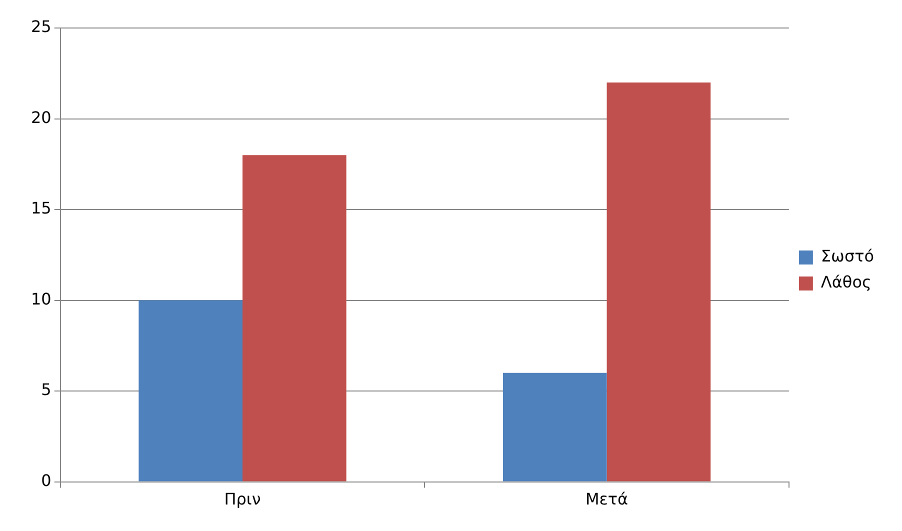 The height and width of the screenshot is (531, 902). Describe the element at coordinates (41, 208) in the screenshot. I see `y-tick-label: 15` at that location.